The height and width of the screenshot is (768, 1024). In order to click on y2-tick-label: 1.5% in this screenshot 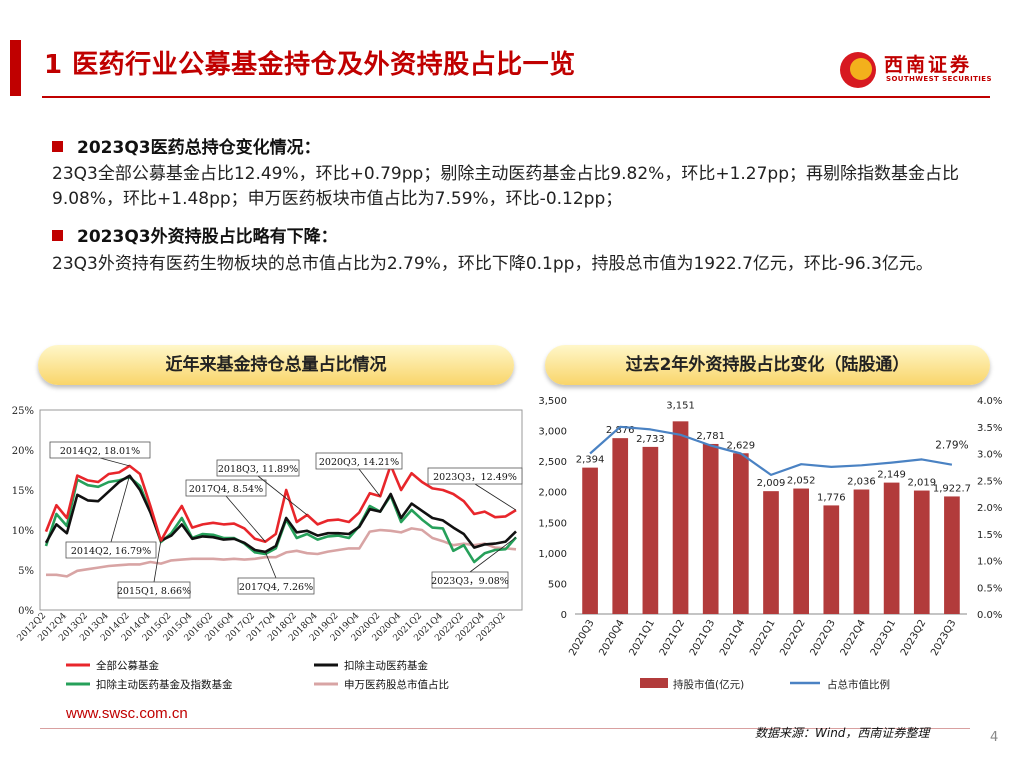, I will do `click(989, 535)`.